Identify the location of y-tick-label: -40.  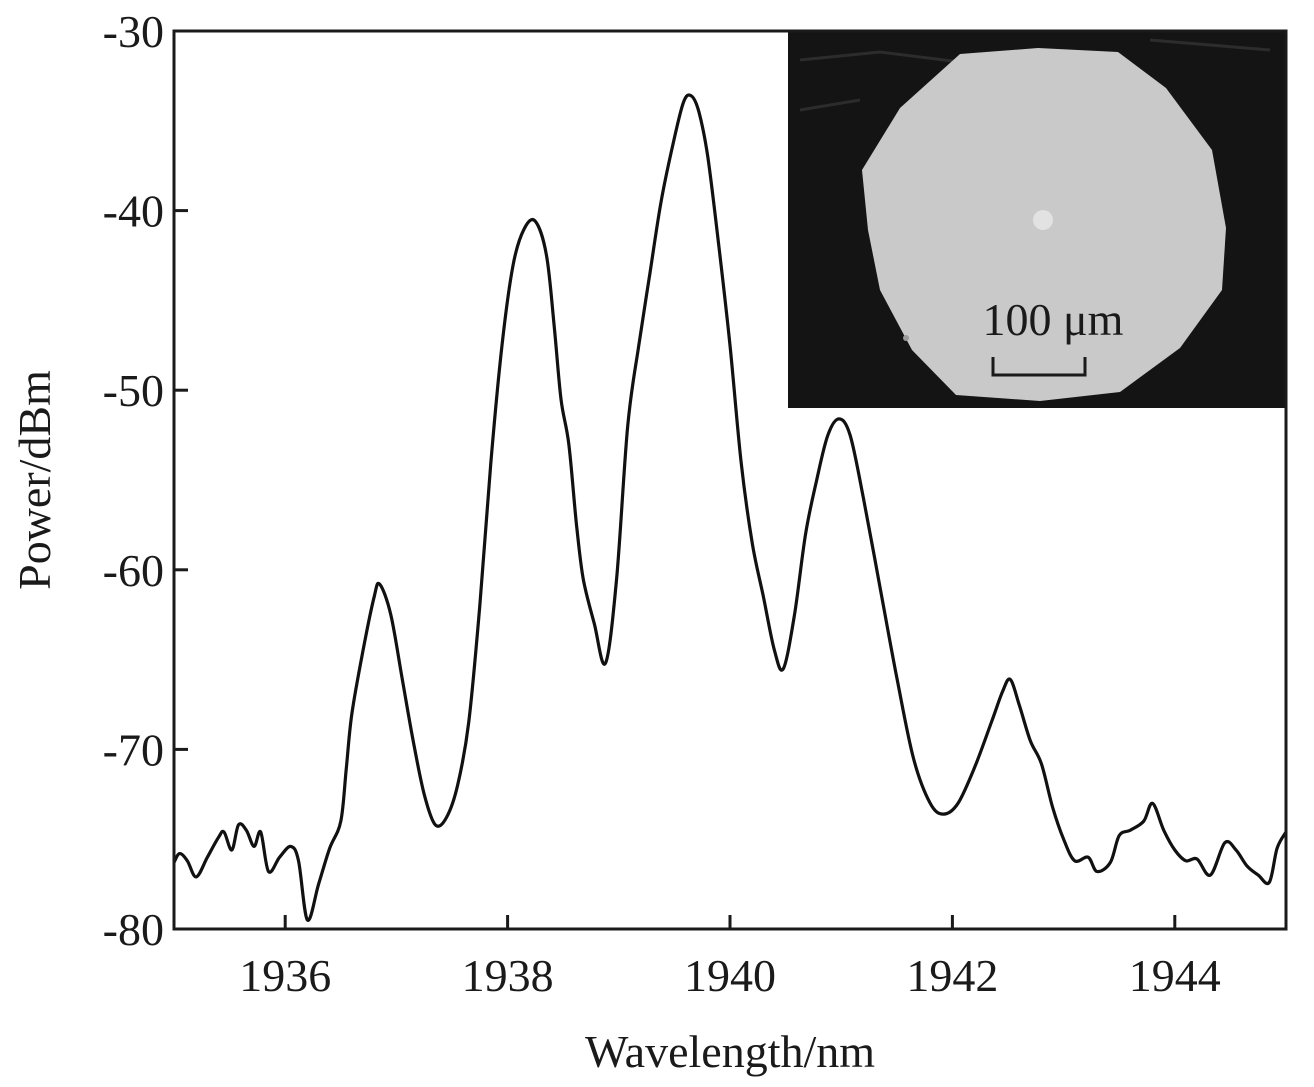
(133, 211).